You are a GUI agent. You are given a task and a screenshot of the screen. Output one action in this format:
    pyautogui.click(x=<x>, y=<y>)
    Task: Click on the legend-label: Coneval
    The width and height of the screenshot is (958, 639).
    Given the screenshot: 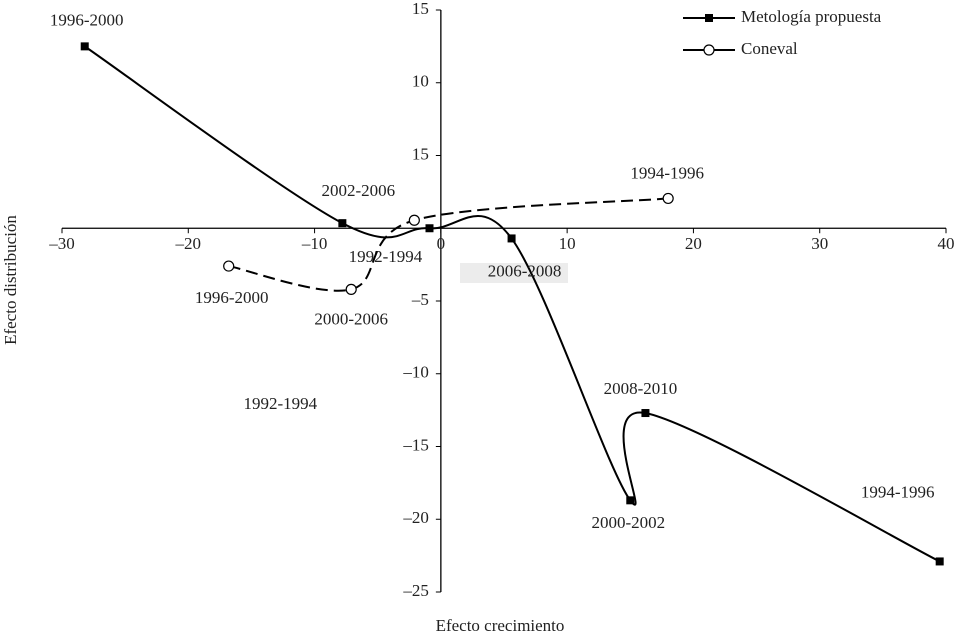 What is the action you would take?
    pyautogui.click(x=769, y=48)
    